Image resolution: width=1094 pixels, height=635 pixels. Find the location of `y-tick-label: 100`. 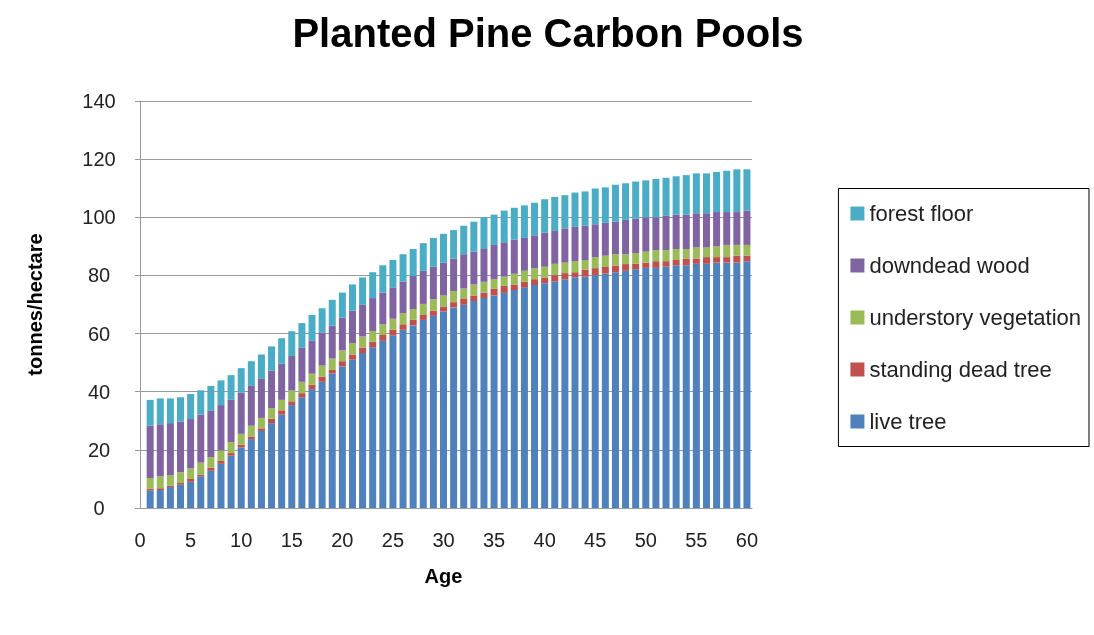

y-tick-label: 100 is located at coordinates (99, 217).